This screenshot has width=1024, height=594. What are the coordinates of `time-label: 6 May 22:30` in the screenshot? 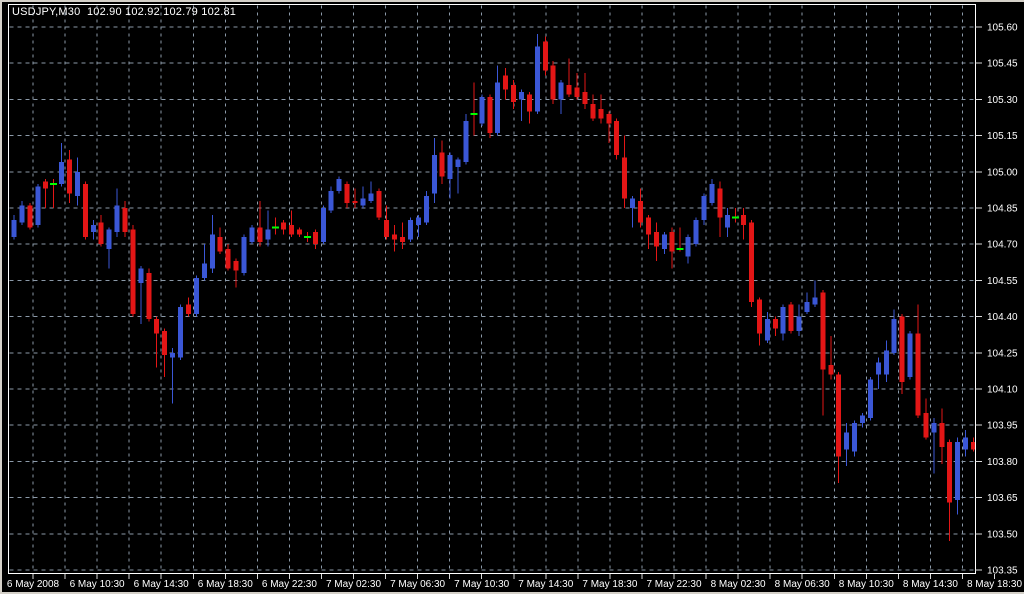 It's located at (289, 584).